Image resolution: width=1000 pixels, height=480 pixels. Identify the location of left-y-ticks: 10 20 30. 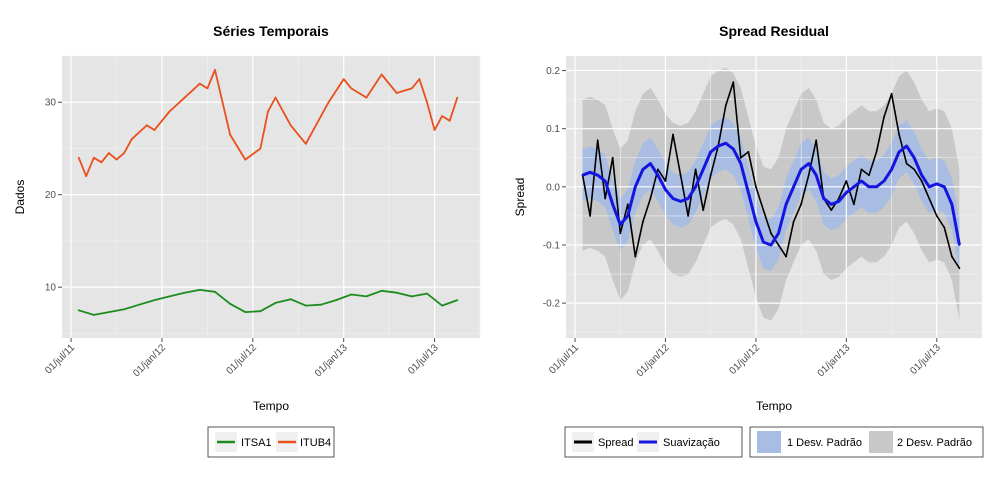
(53, 196).